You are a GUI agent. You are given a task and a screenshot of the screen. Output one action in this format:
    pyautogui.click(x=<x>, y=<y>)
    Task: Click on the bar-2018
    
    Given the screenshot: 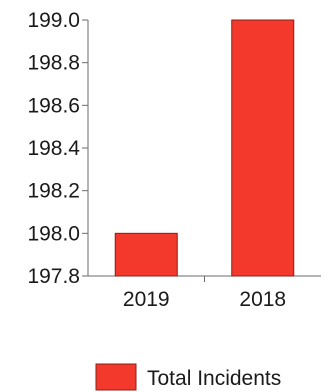 What is the action you would take?
    pyautogui.click(x=263, y=148)
    